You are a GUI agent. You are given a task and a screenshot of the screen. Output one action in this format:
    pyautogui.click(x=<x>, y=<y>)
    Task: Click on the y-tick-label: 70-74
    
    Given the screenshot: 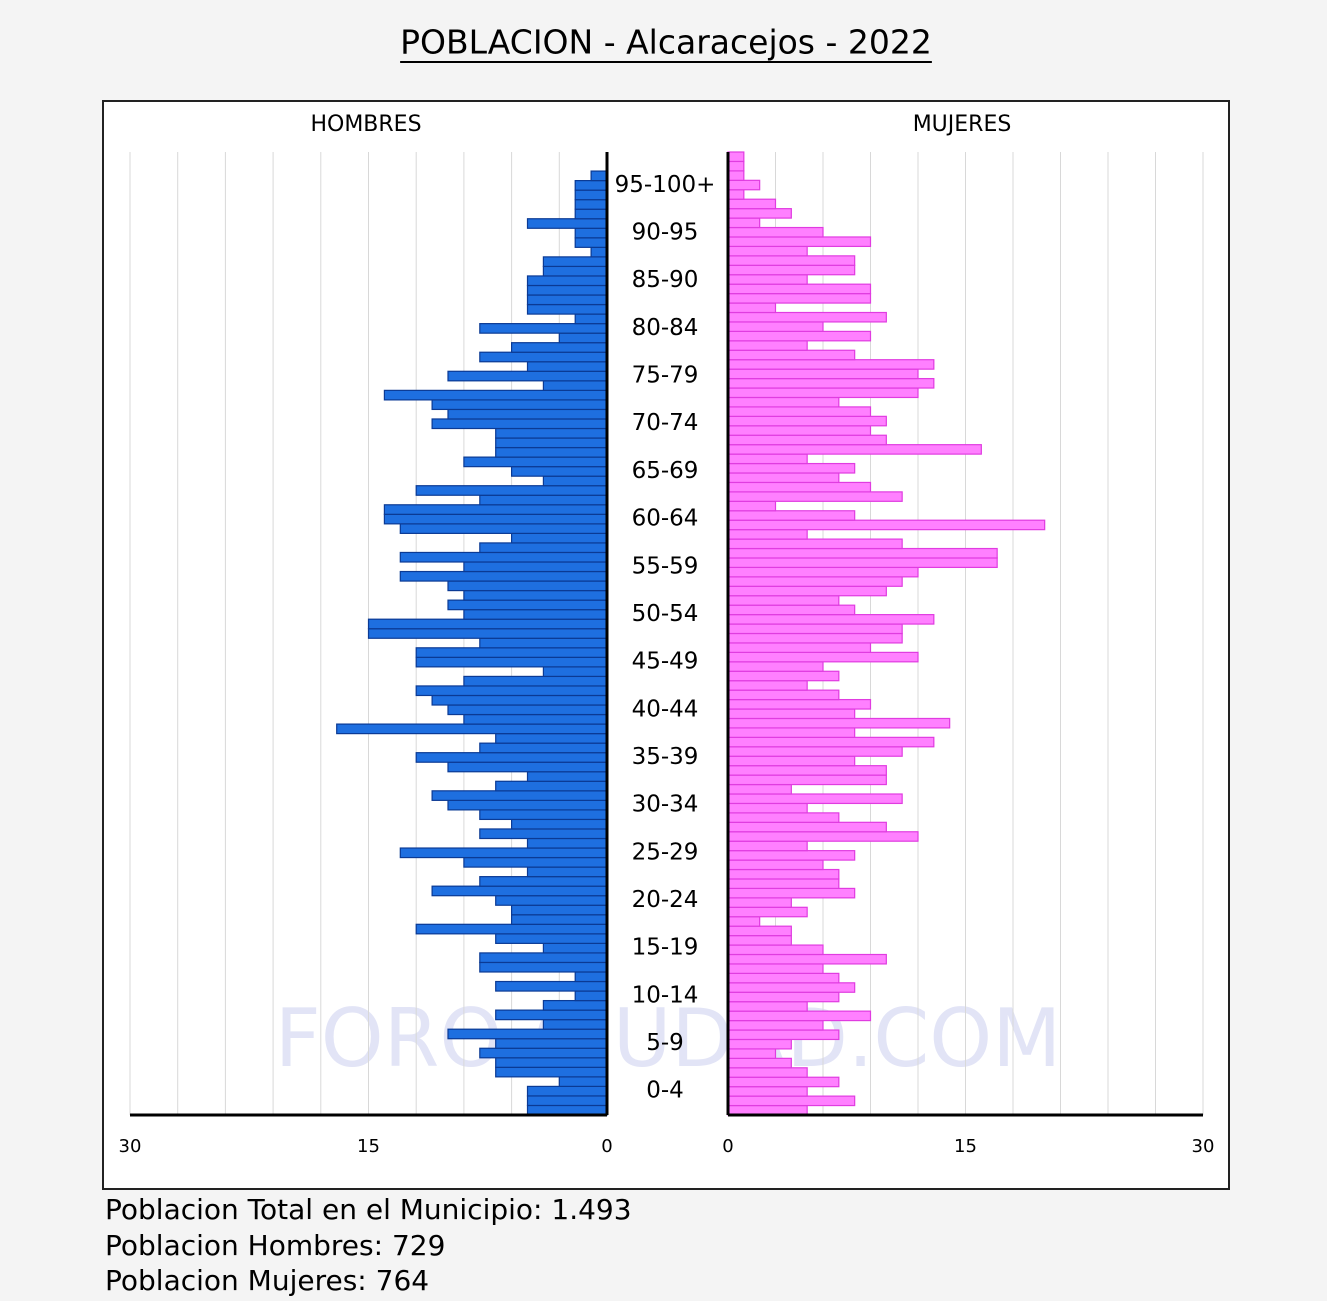 What is the action you would take?
    pyautogui.click(x=665, y=423)
    